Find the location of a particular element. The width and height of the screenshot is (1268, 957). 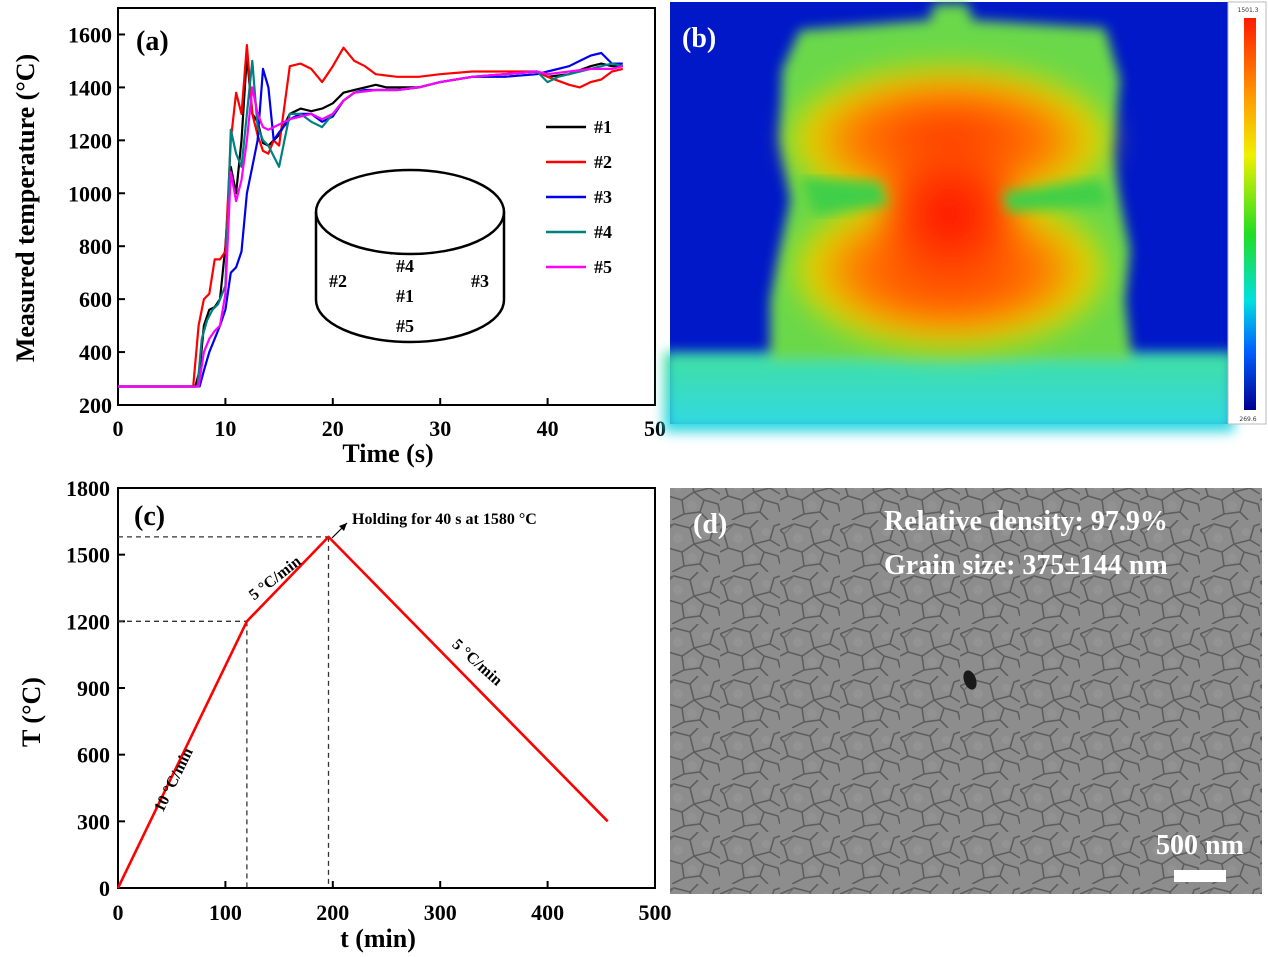

panel-a-x-axis-label: Time (s) is located at coordinates (387, 453).